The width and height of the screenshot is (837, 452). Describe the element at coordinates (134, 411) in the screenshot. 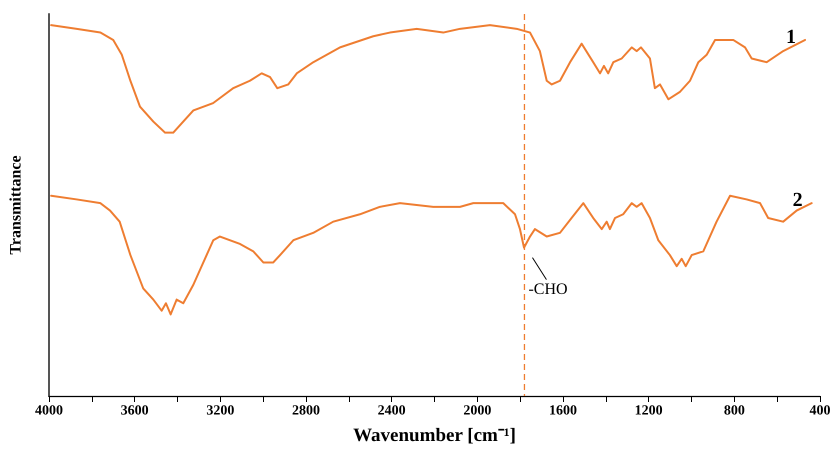

I see `x-tick-label: 3600` at that location.